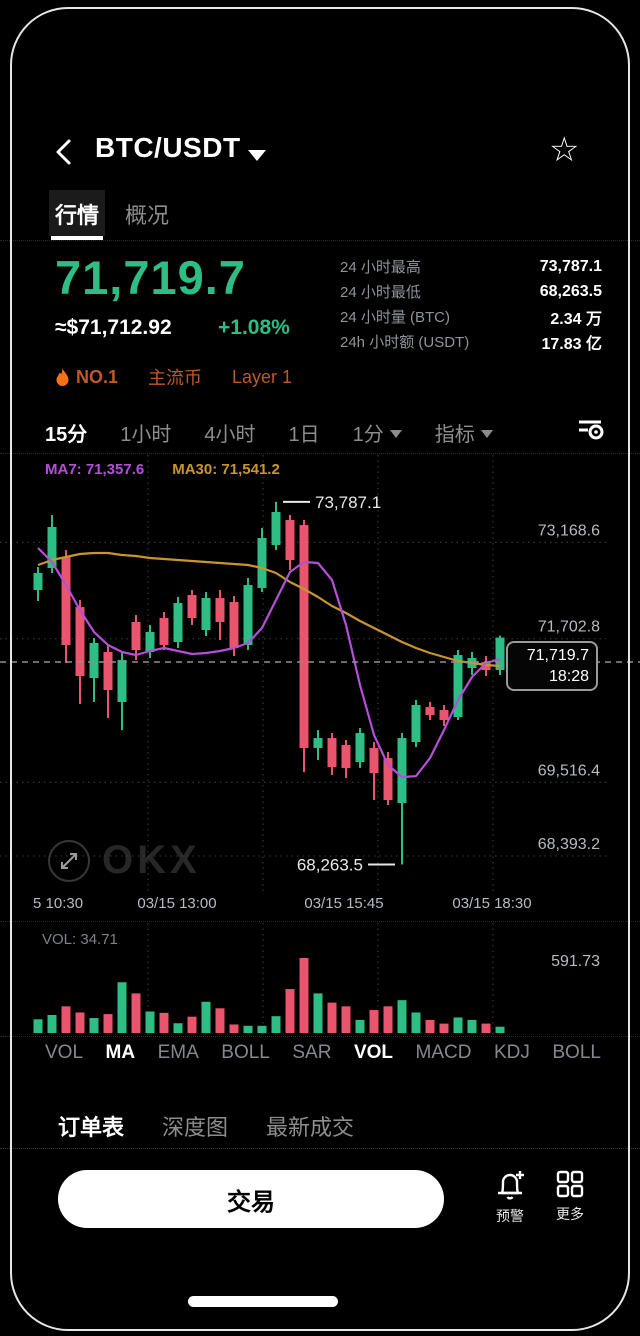 Image resolution: width=640 pixels, height=1336 pixels. What do you see at coordinates (175, 377) in the screenshot?
I see `category-badge: 主流币` at bounding box center [175, 377].